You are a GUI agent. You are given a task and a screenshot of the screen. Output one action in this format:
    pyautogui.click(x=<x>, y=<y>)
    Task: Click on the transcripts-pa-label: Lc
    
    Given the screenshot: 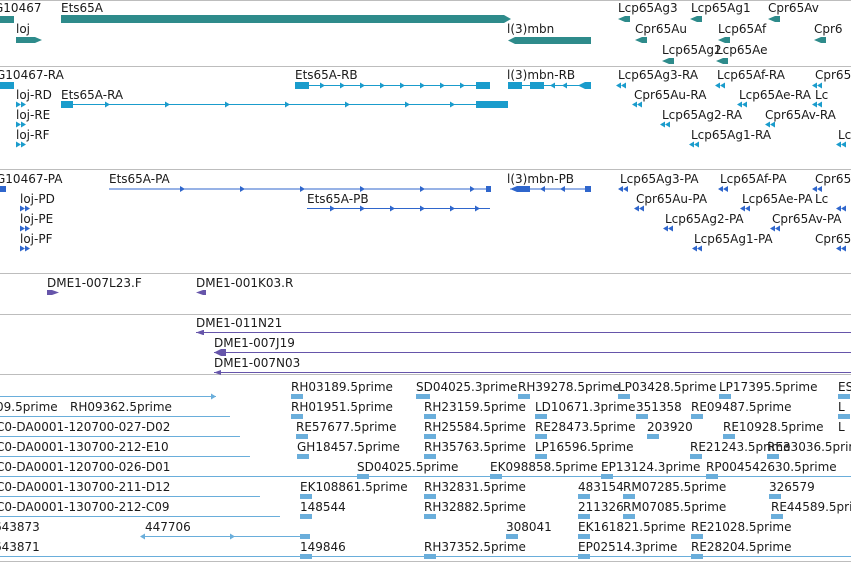 What is the action you would take?
    pyautogui.click(x=821, y=199)
    